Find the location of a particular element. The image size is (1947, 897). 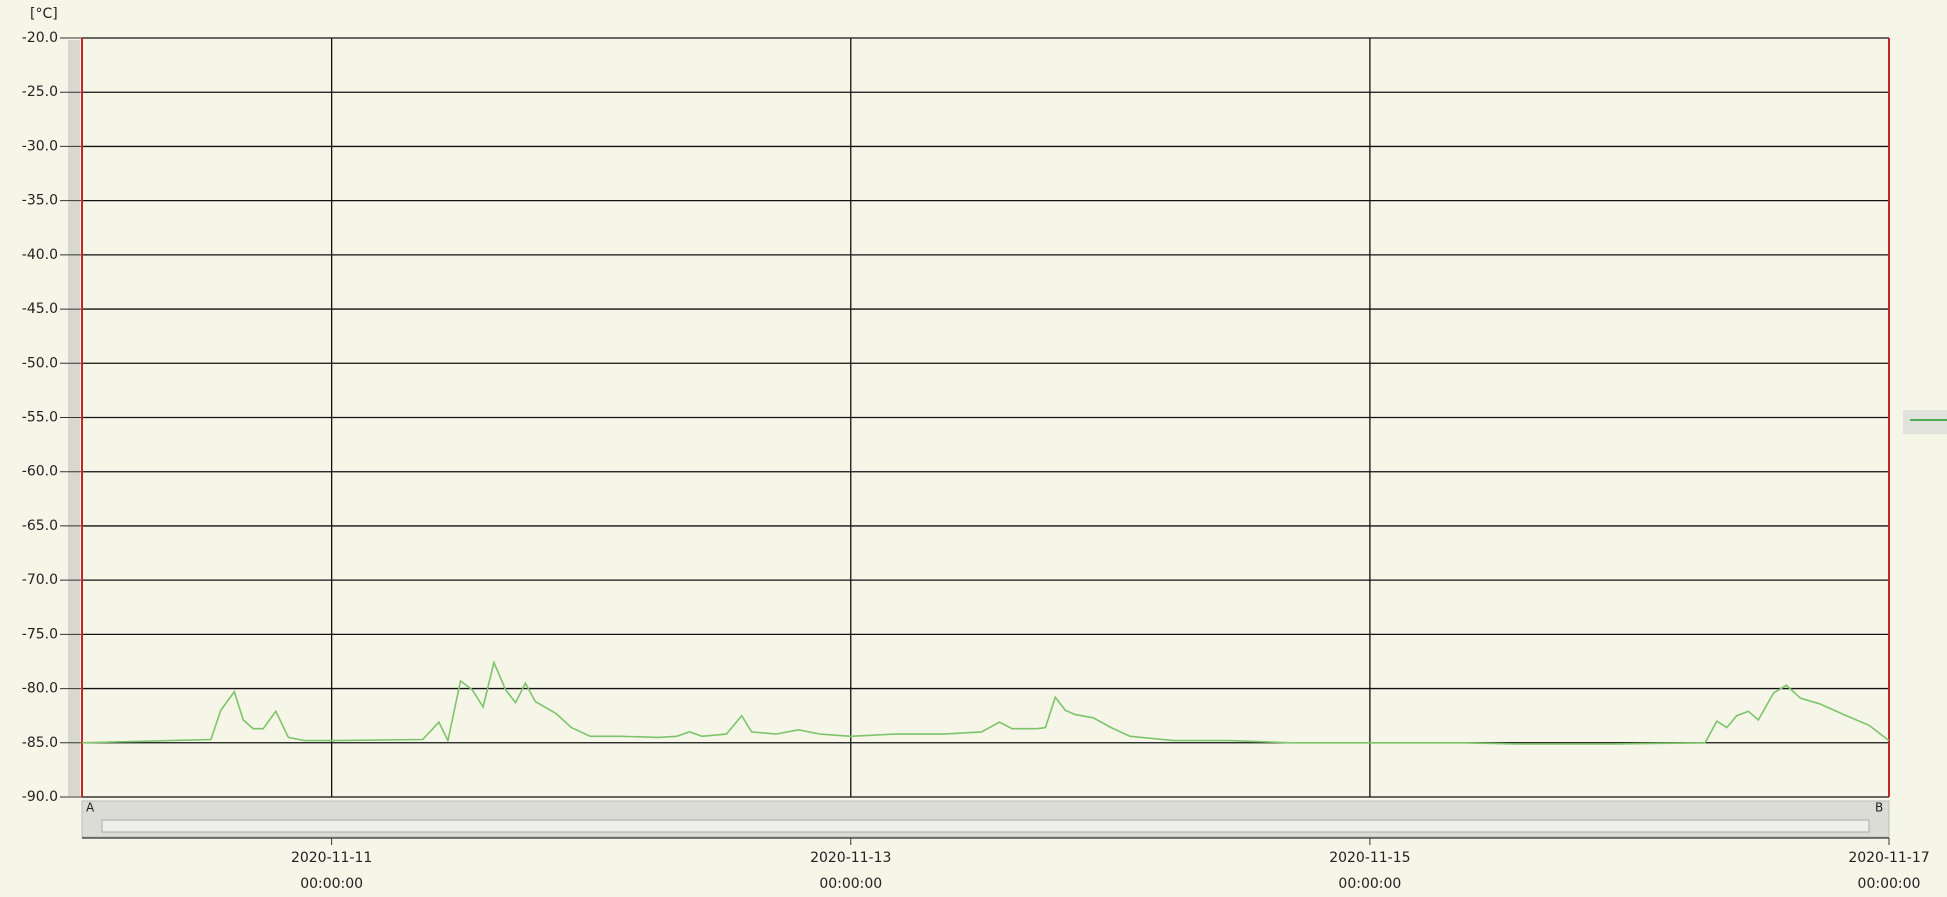

y-tick-label: -90.0 is located at coordinates (40, 797).